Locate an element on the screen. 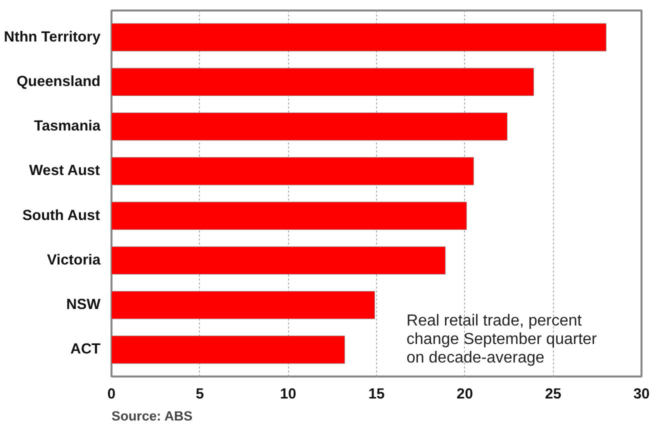 Image resolution: width=661 pixels, height=428 pixels. y-tick-label: South Aust is located at coordinates (61, 216).